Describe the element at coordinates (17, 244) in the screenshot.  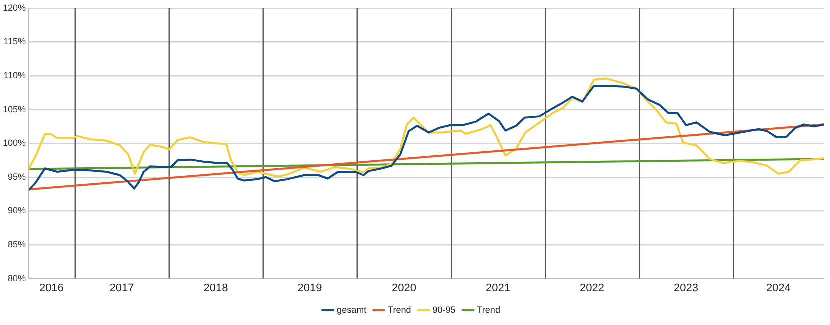
I see `y-tick-label: 85%` at that location.